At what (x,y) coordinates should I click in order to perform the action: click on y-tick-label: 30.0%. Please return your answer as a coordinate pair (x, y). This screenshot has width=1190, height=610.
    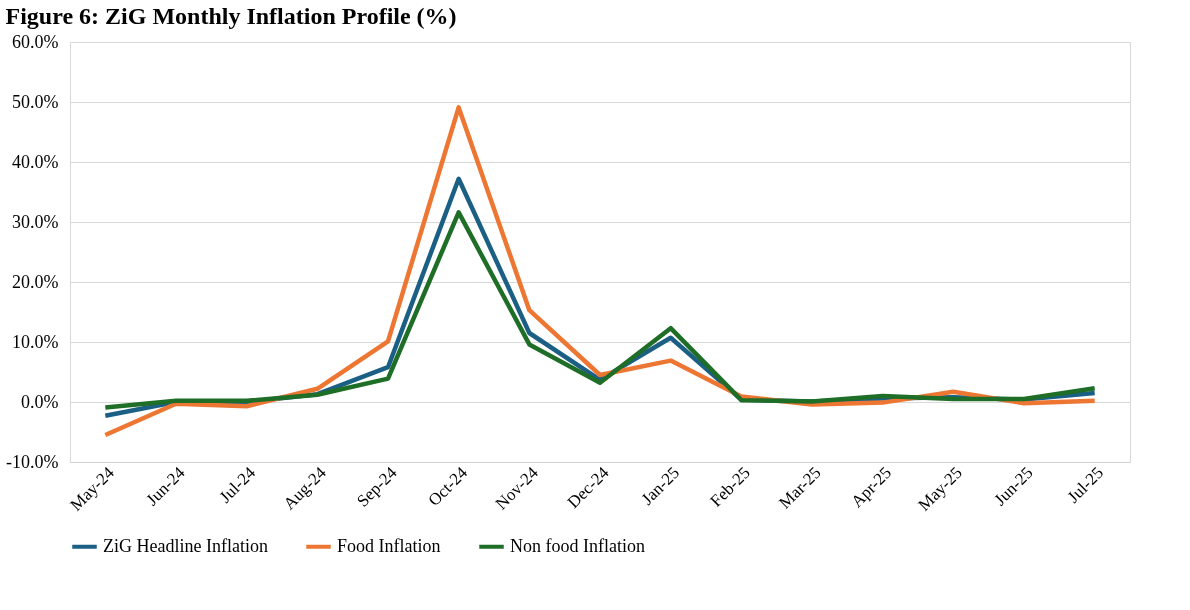
    Looking at the image, I should click on (35, 221).